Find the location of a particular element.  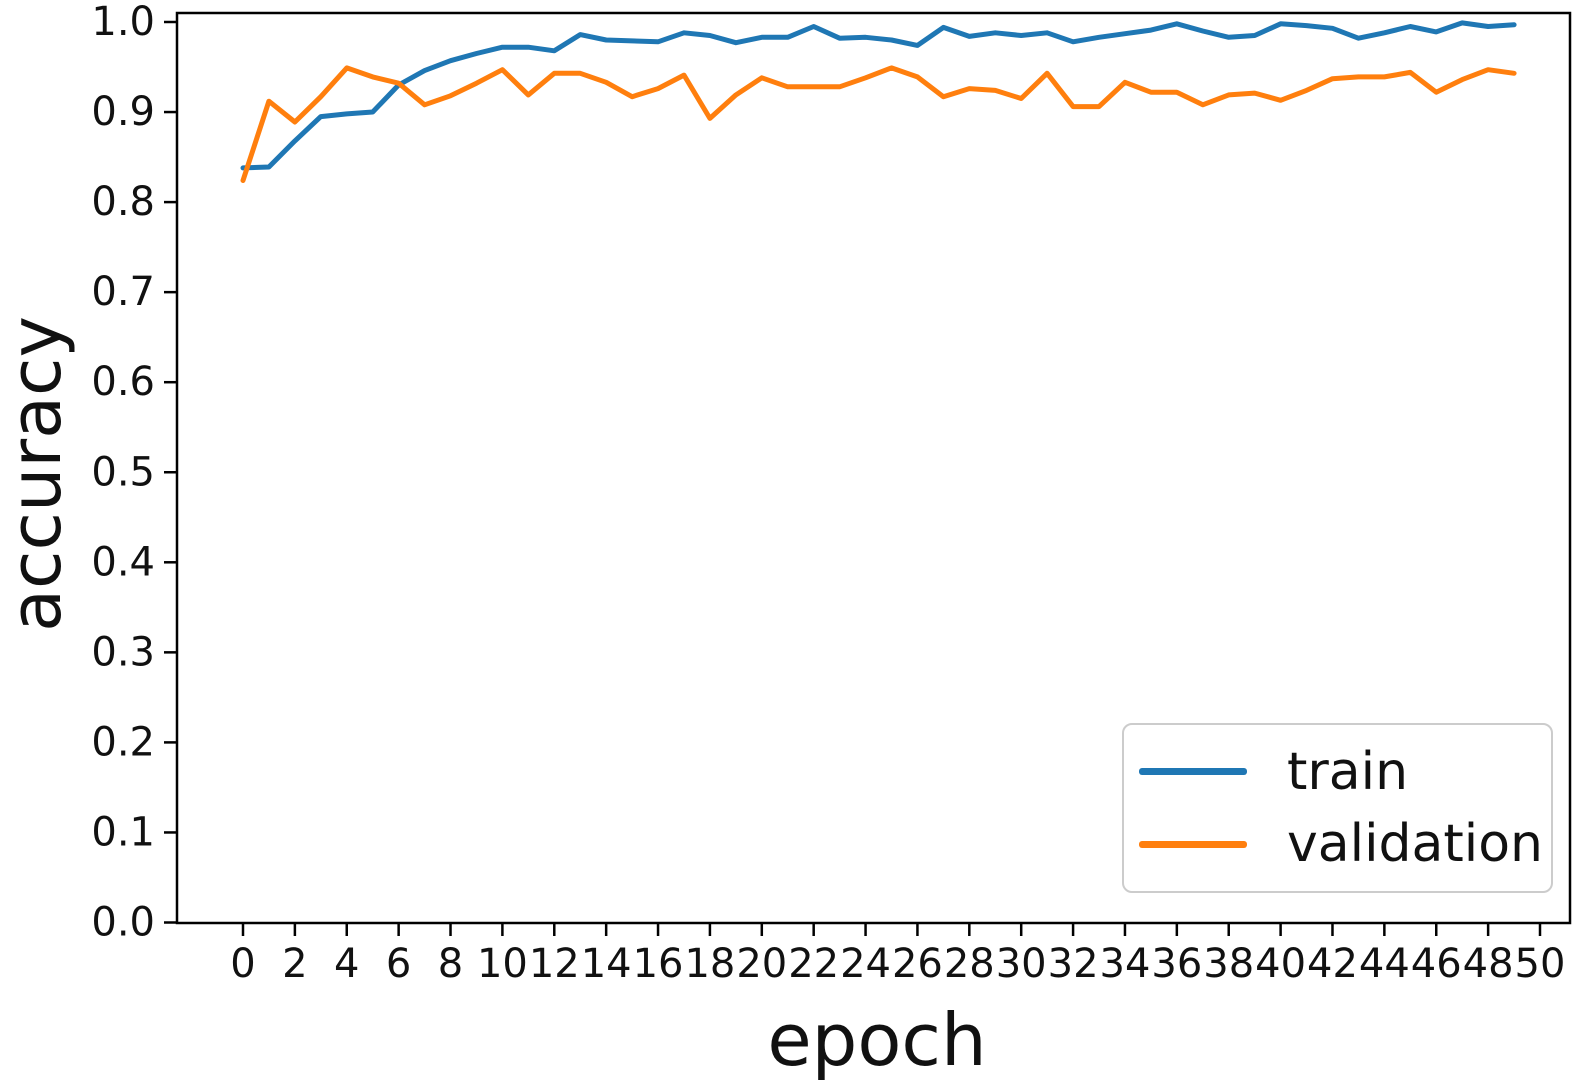

x-tick-label: 22 is located at coordinates (813, 964).